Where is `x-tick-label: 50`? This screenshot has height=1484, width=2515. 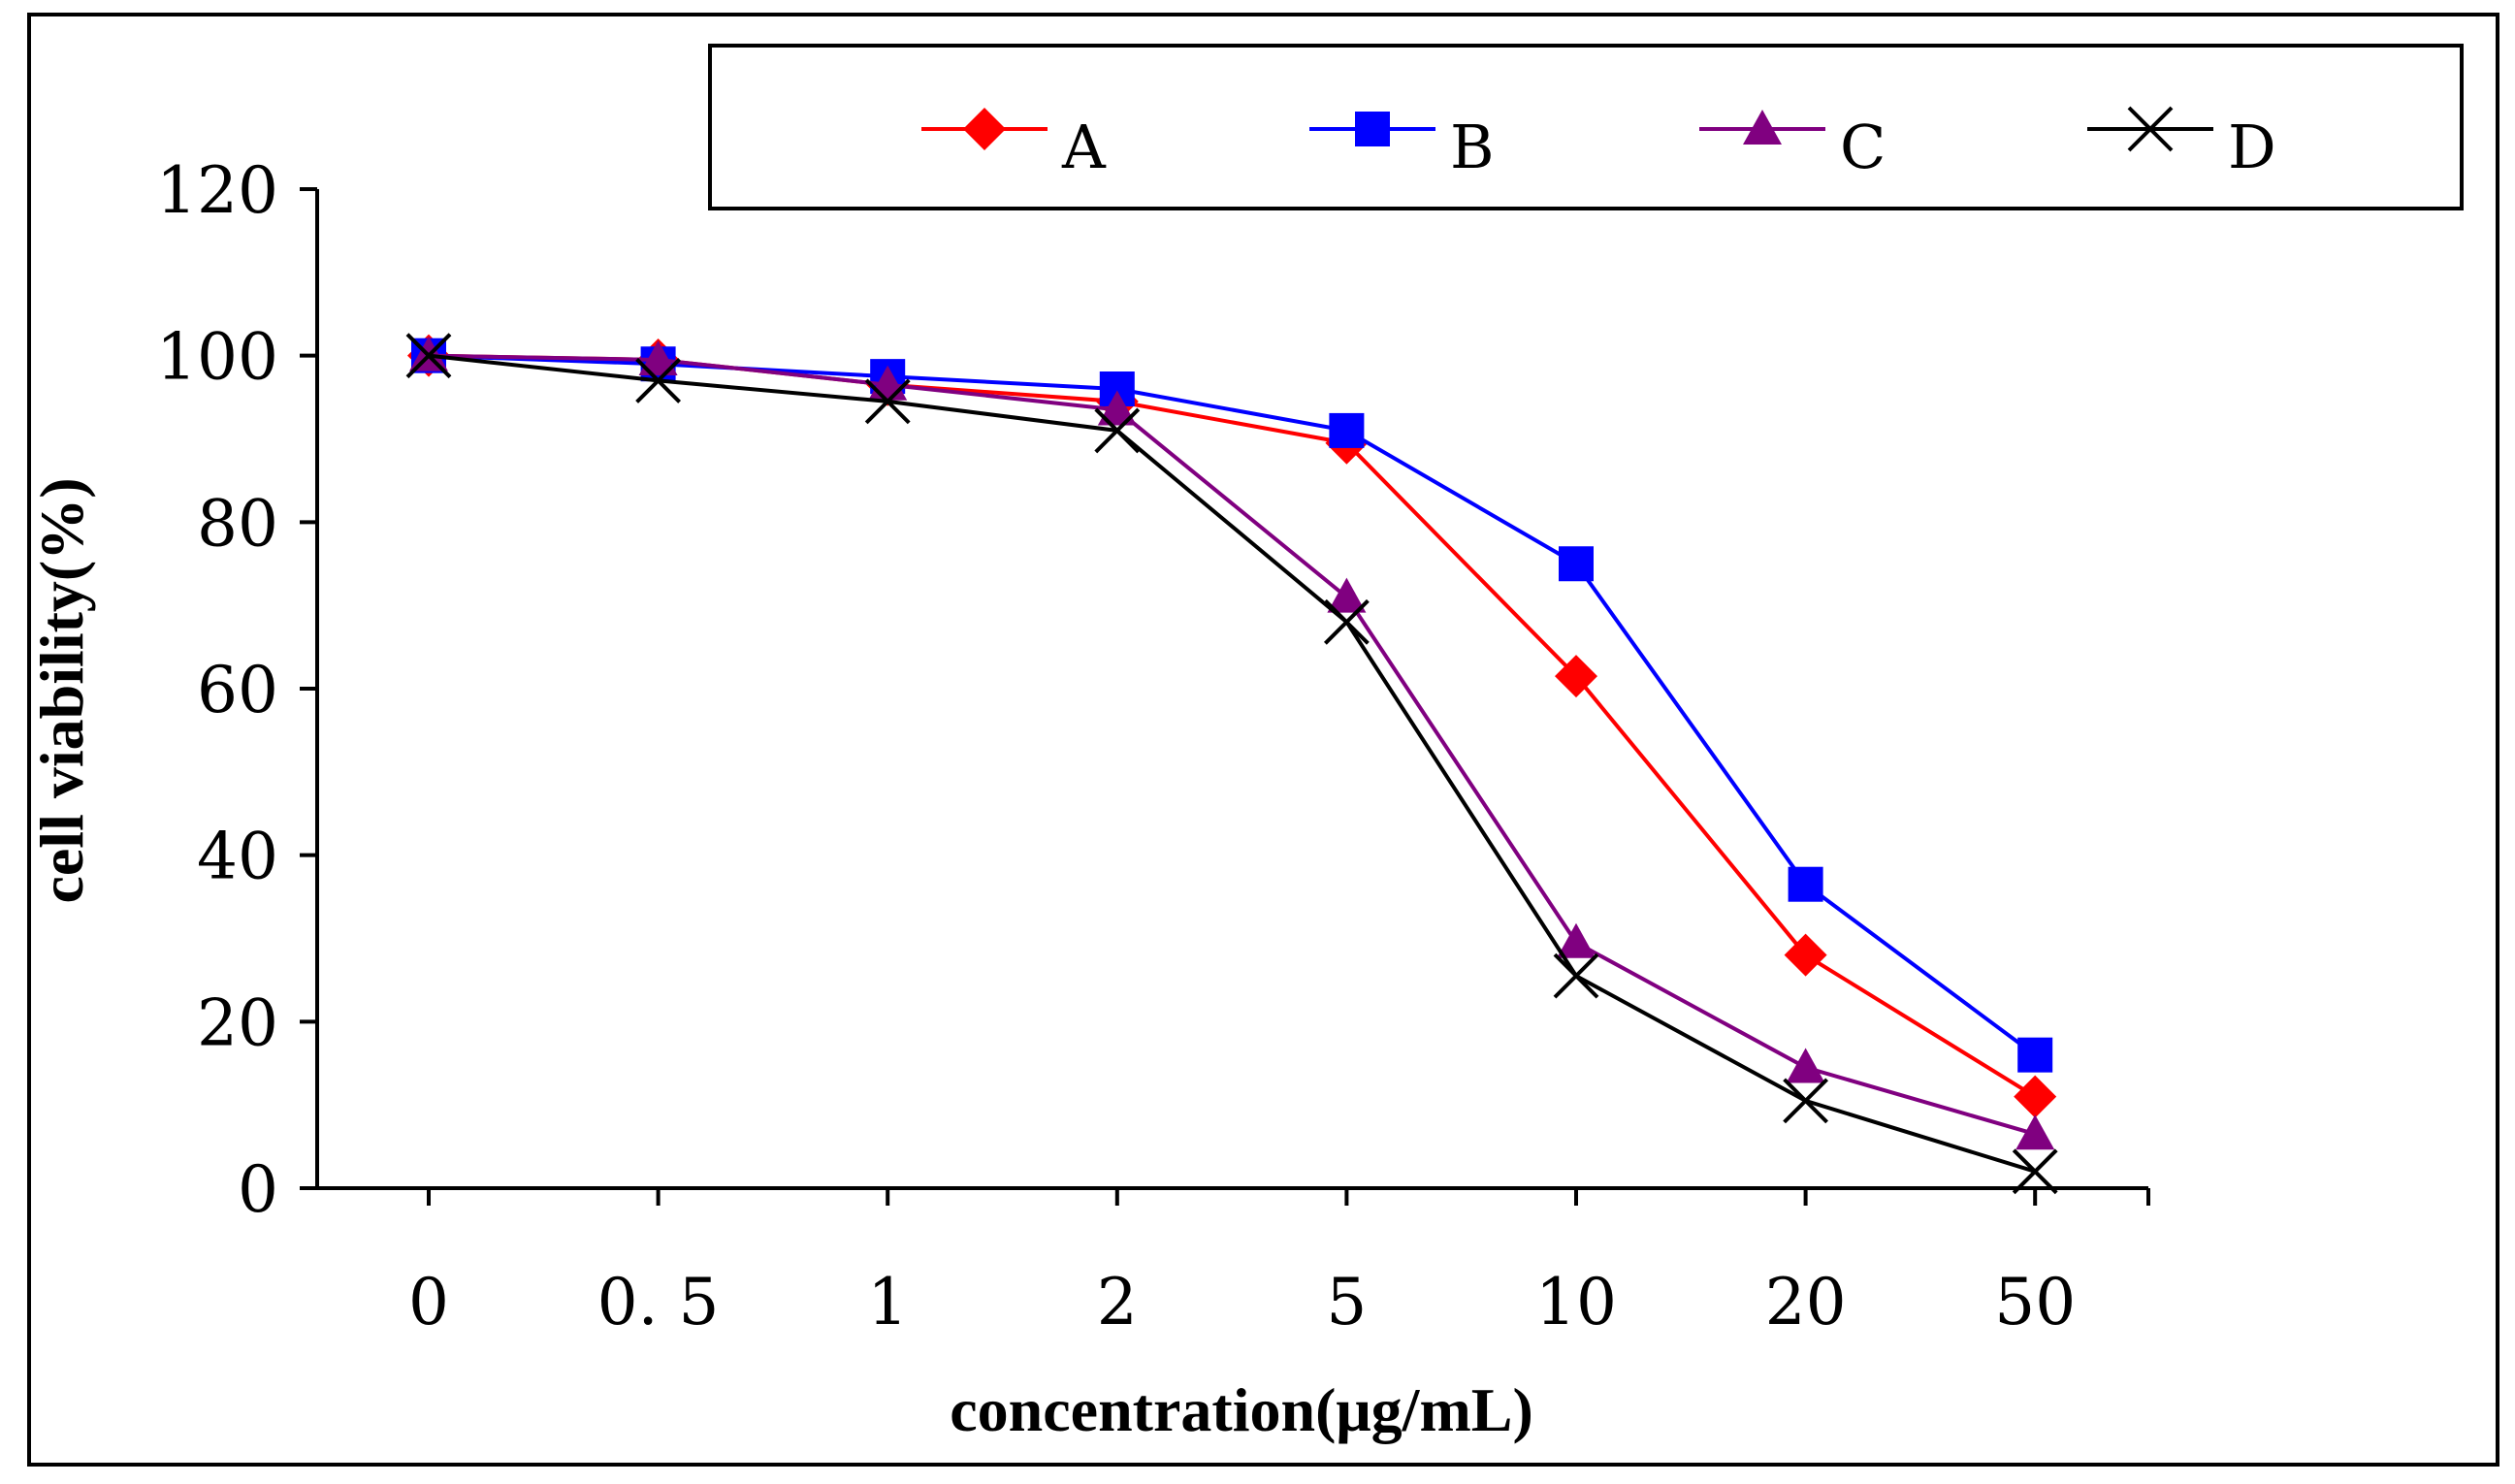
x-tick-label: 50 is located at coordinates (2035, 1302).